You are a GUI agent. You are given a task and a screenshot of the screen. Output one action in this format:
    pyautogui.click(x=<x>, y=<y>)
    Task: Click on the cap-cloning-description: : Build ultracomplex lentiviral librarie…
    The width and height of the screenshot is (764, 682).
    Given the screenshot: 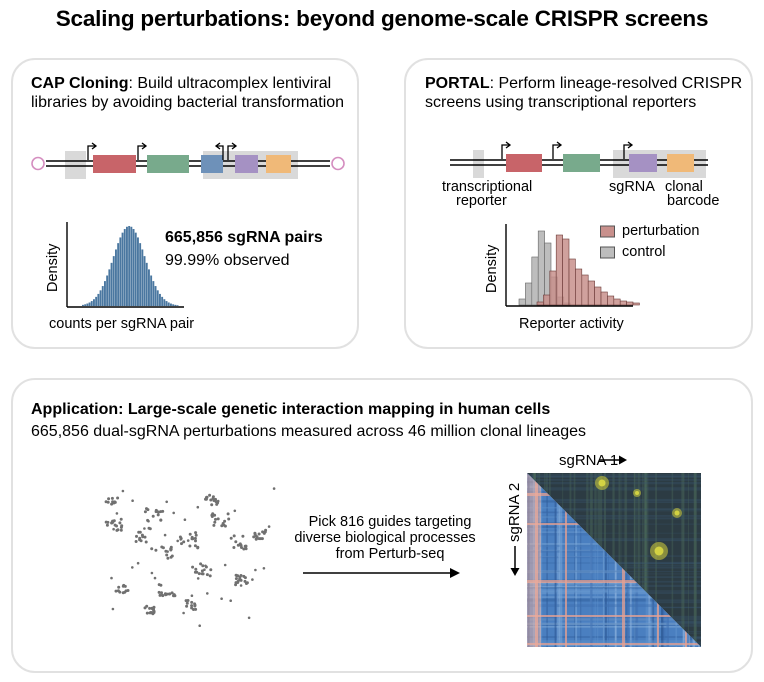 What is the action you would take?
    pyautogui.click(x=188, y=93)
    